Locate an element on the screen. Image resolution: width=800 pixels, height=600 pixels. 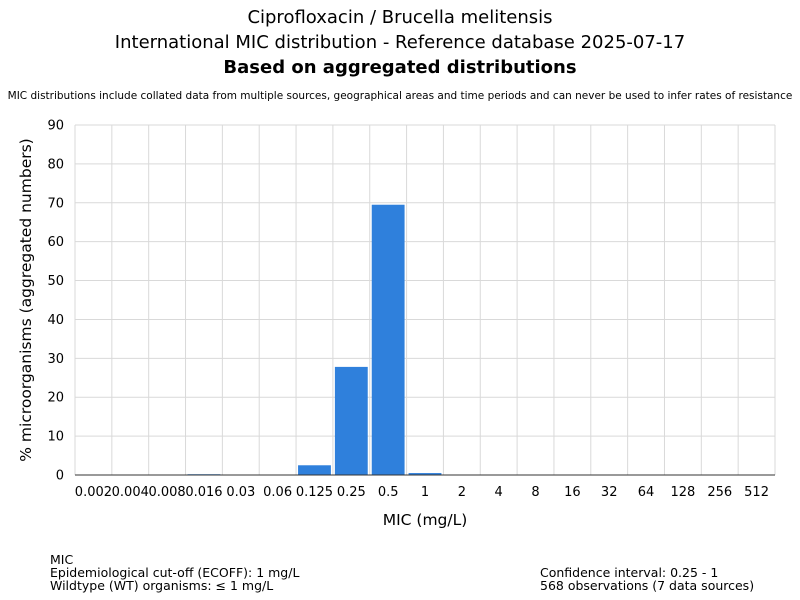
chart-subtitle: Based on aggregated distributions is located at coordinates (400, 67).